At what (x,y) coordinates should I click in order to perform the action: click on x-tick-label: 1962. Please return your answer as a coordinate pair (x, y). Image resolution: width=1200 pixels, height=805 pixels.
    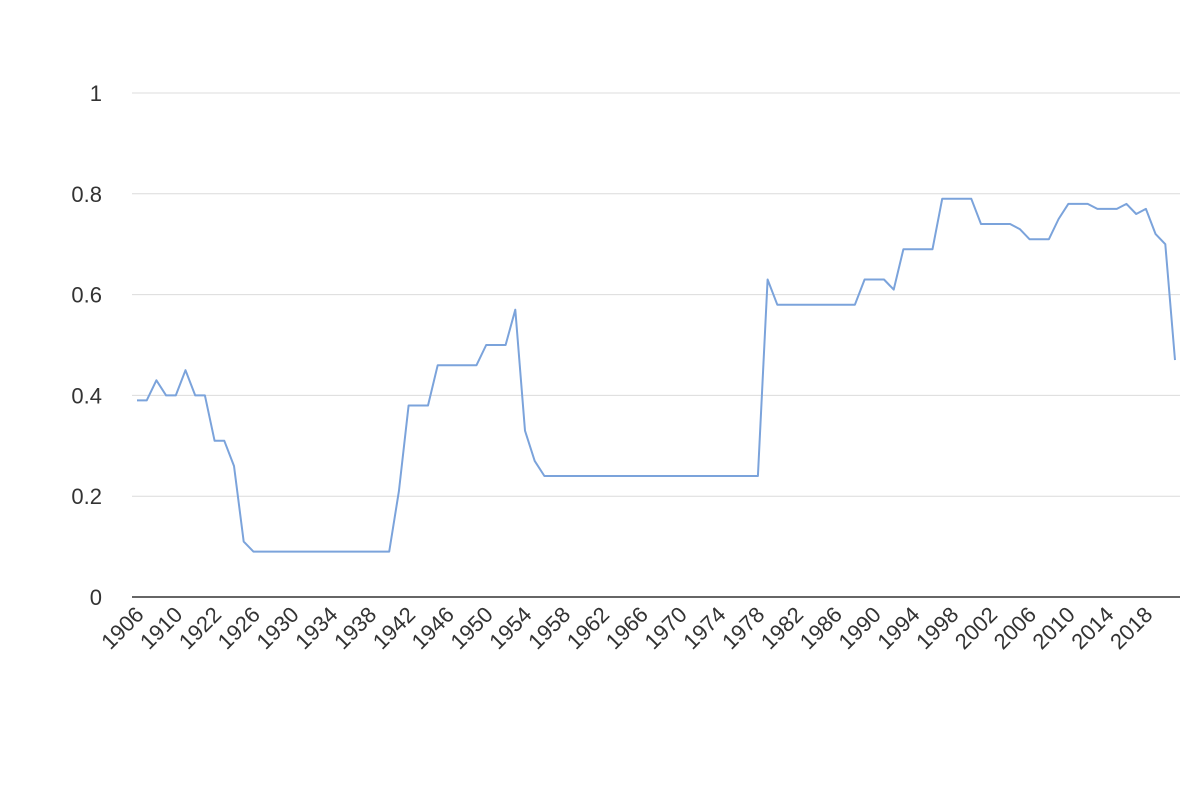
    Looking at the image, I should click on (588, 628).